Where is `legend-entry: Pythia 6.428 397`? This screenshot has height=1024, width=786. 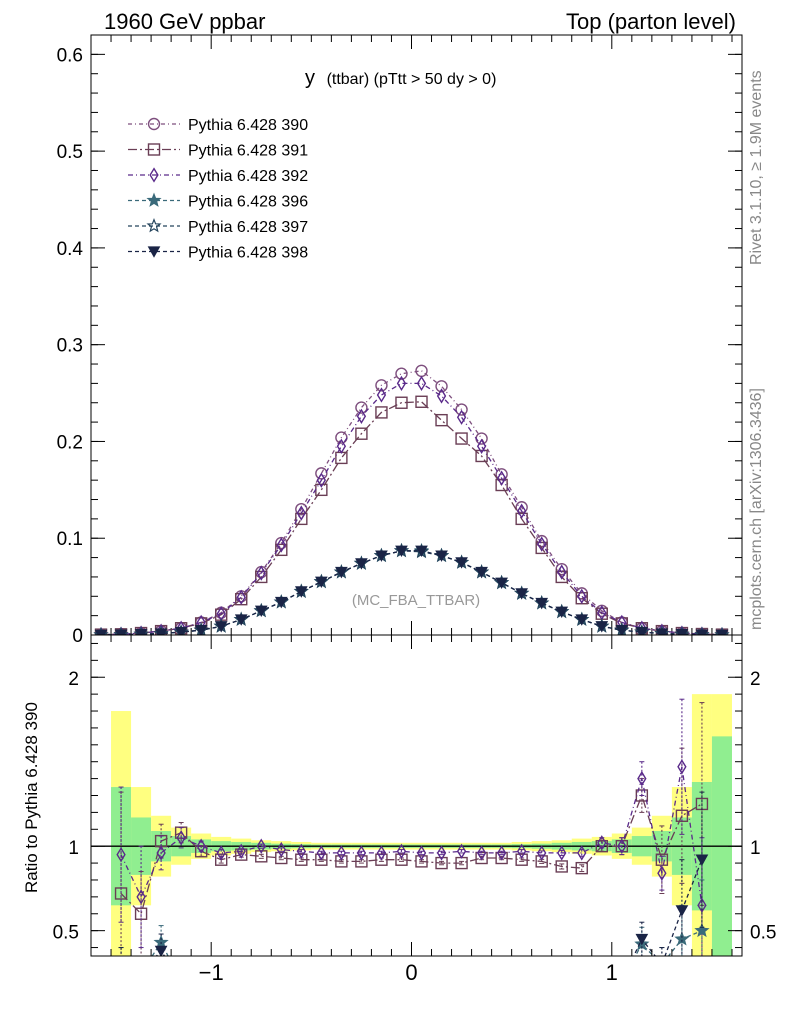
legend-entry: Pythia 6.428 397 is located at coordinates (218, 227).